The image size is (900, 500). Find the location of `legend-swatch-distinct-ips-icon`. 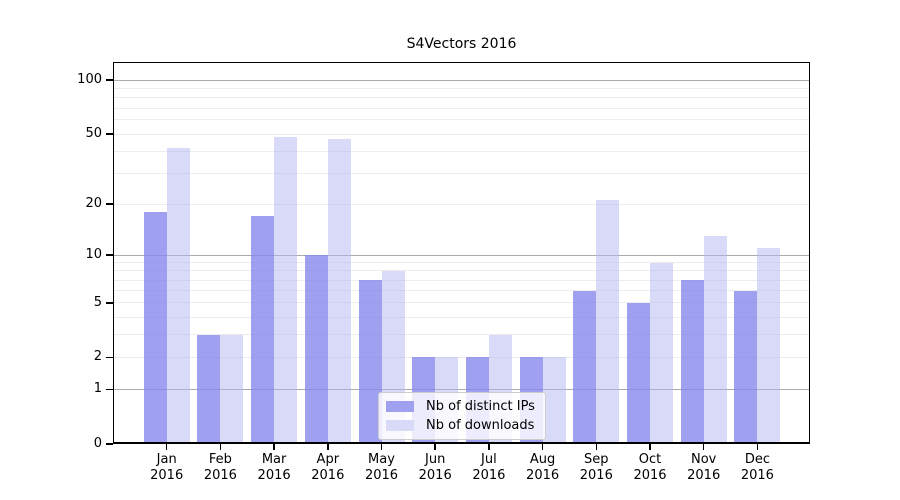

legend-swatch-distinct-ips-icon is located at coordinates (400, 406).